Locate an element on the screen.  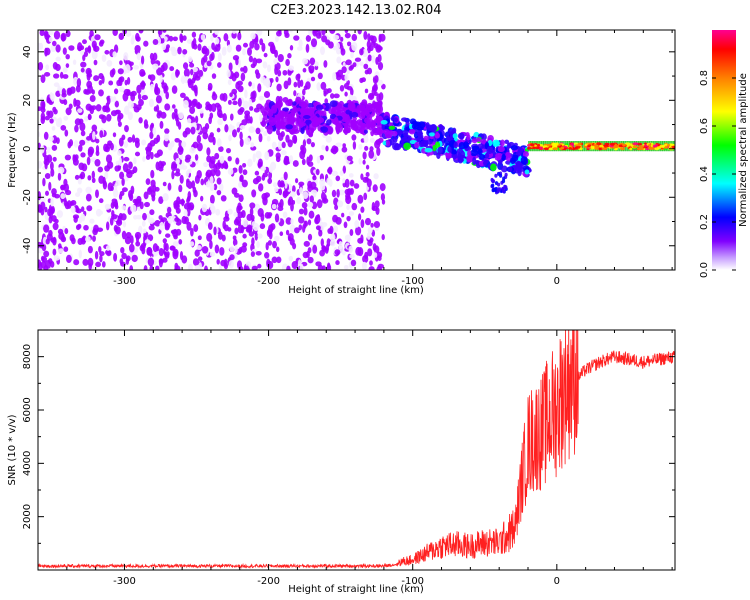
y-tick-label: -40 is located at coordinates (27, 246).